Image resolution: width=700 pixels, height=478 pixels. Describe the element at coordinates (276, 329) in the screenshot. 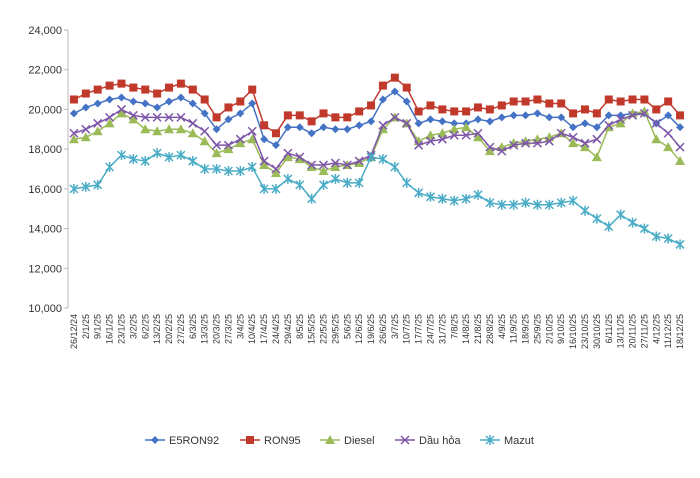

I see `x-tick-label: 24/4/25` at that location.